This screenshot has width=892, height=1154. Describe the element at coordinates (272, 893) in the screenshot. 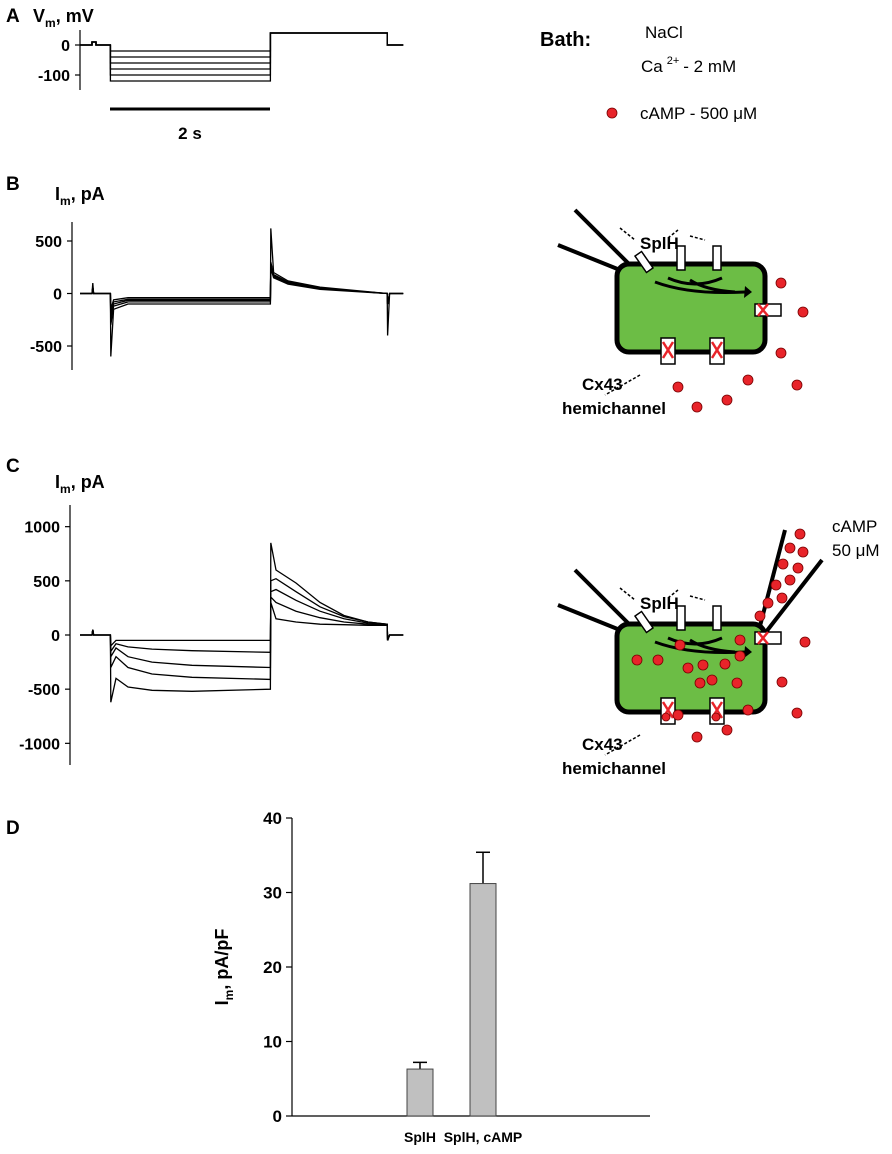

I see `y-tick-label: 30` at that location.